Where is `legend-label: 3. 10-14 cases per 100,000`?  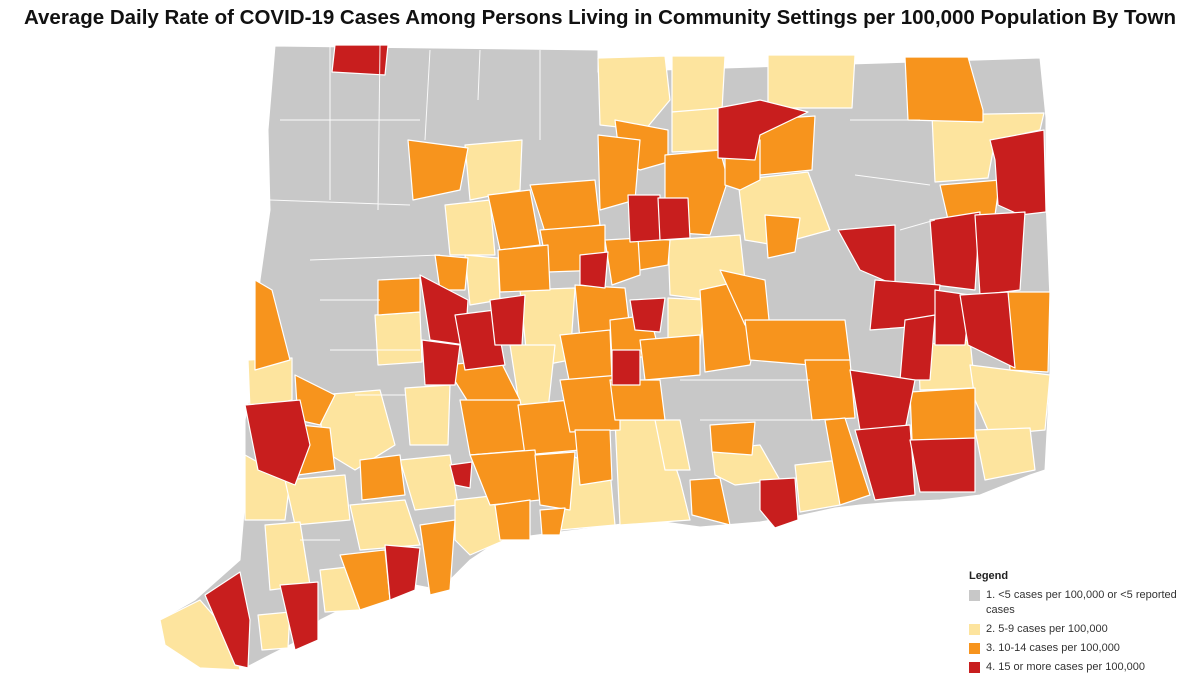
legend-label: 3. 10-14 cases per 100,000 is located at coordinates (1053, 648).